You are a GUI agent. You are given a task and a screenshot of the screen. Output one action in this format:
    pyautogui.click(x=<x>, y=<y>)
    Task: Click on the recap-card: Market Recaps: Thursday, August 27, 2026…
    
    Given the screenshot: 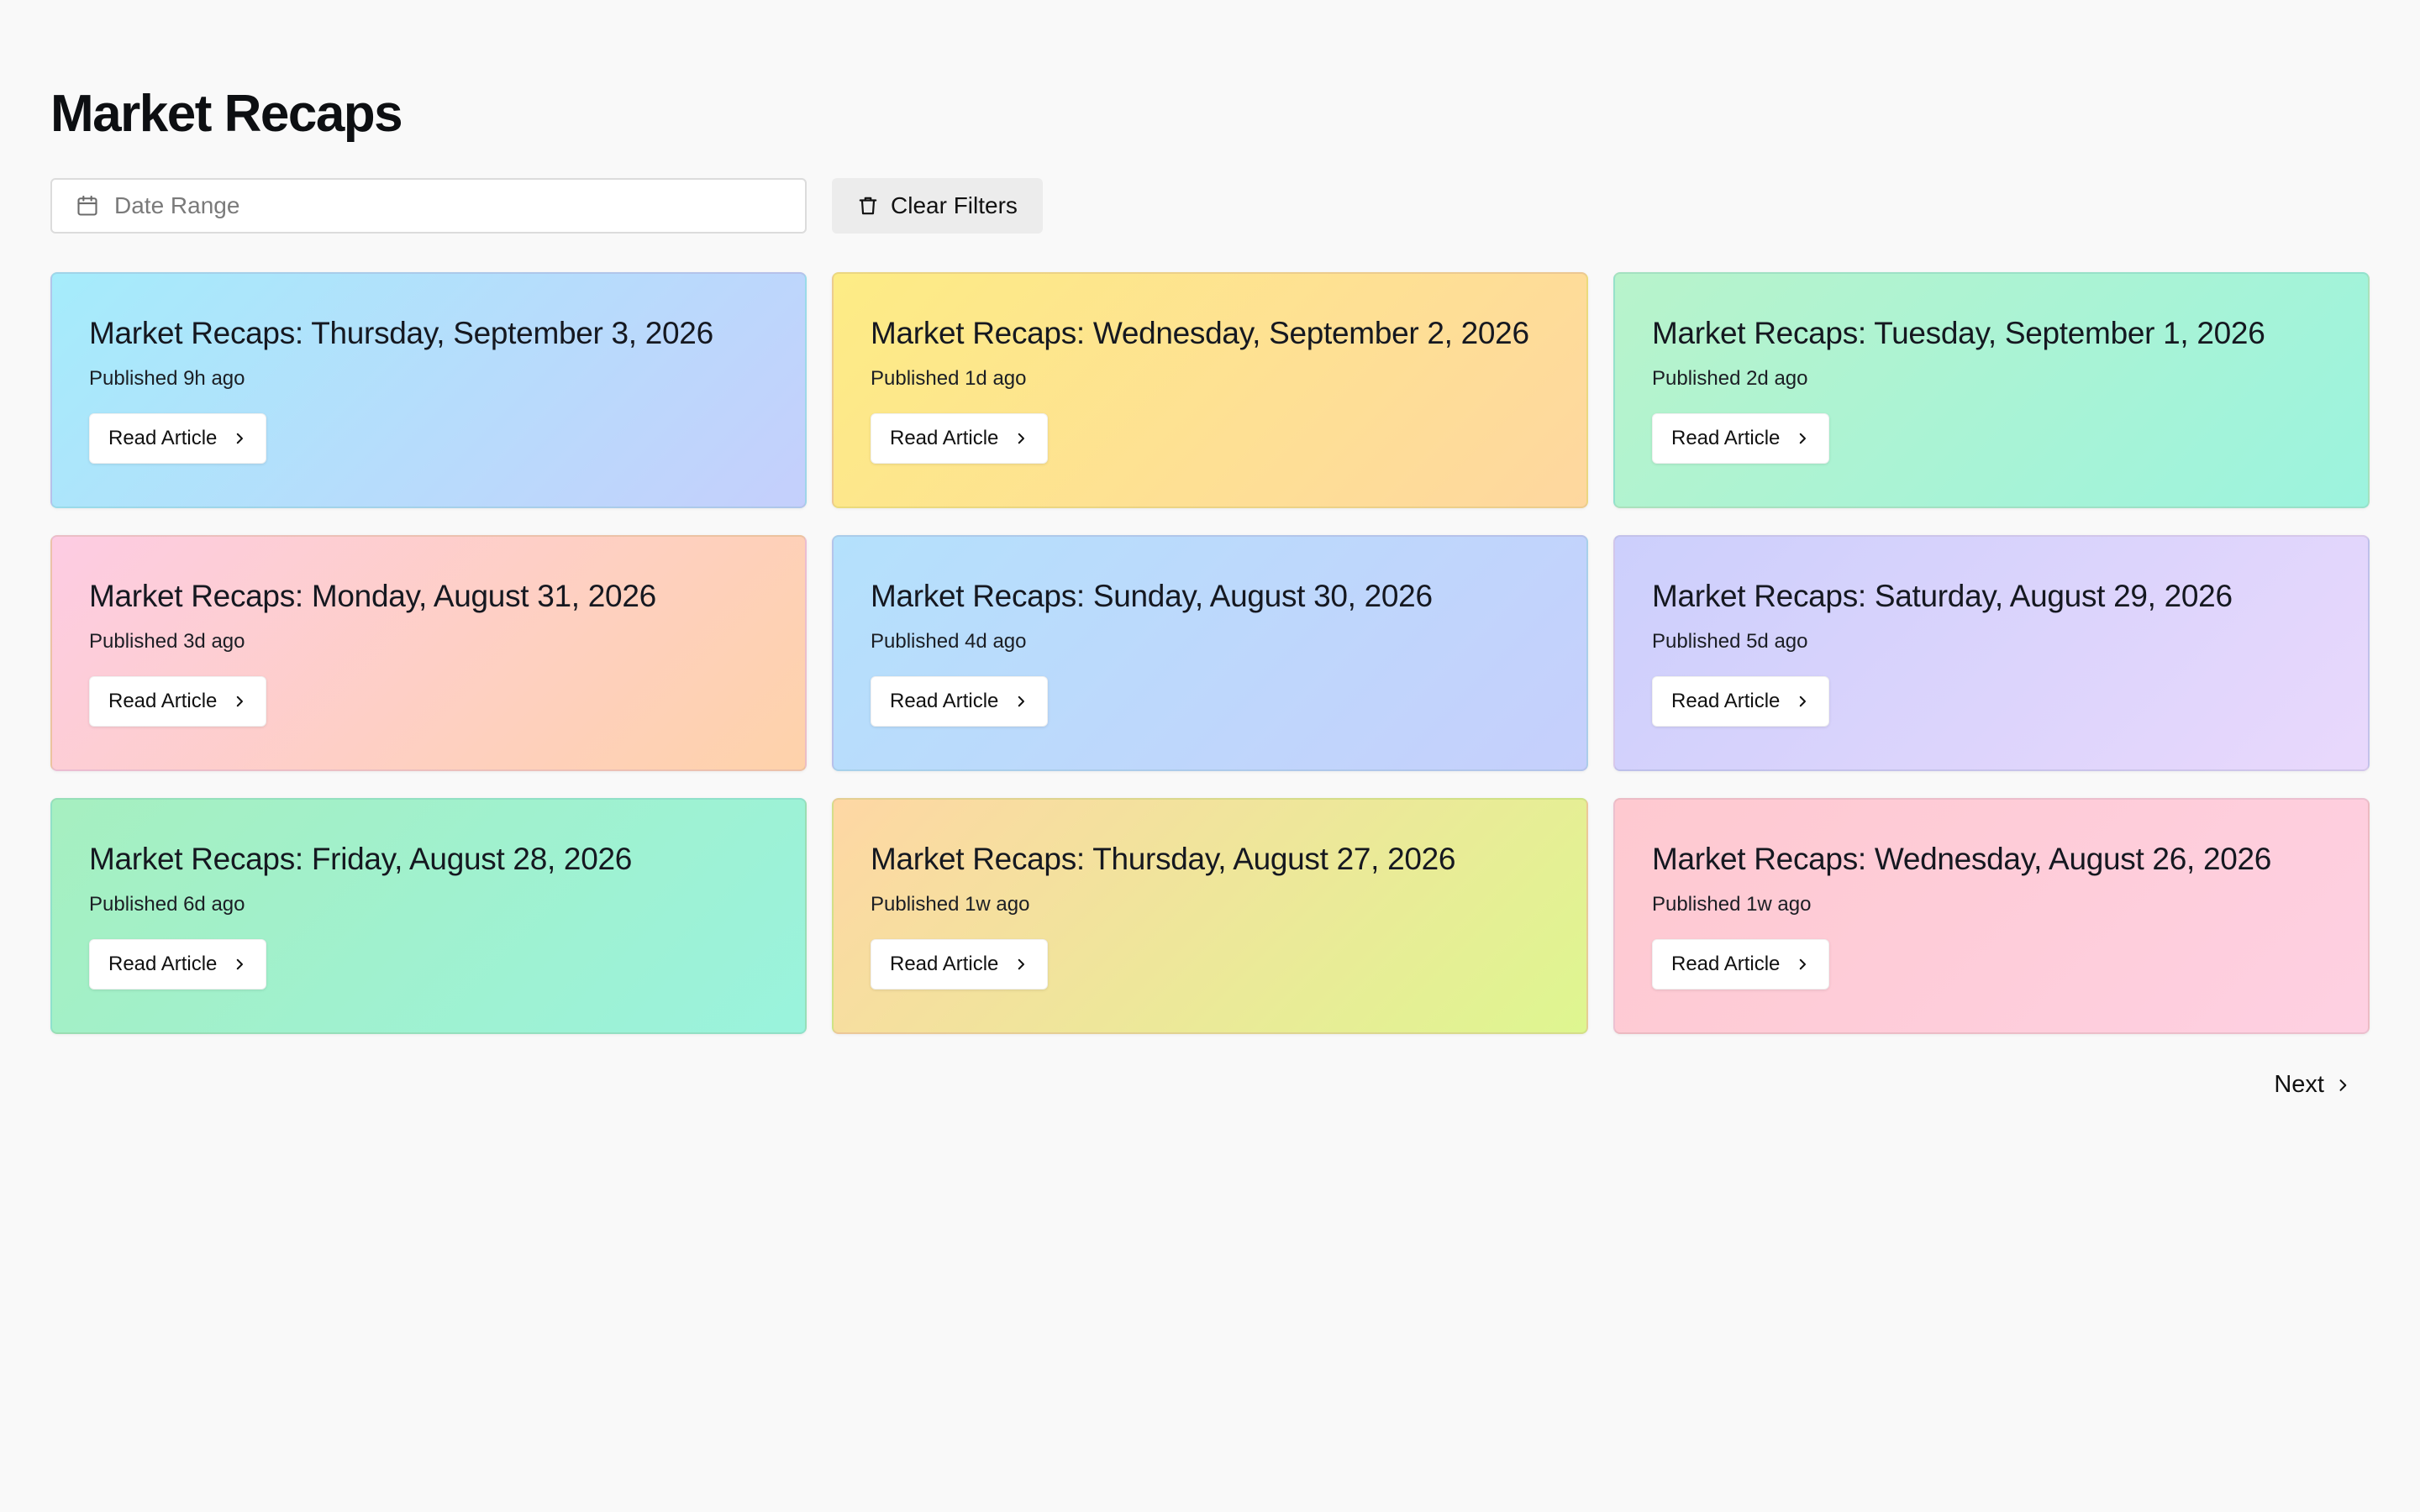 What is the action you would take?
    pyautogui.click(x=1210, y=916)
    